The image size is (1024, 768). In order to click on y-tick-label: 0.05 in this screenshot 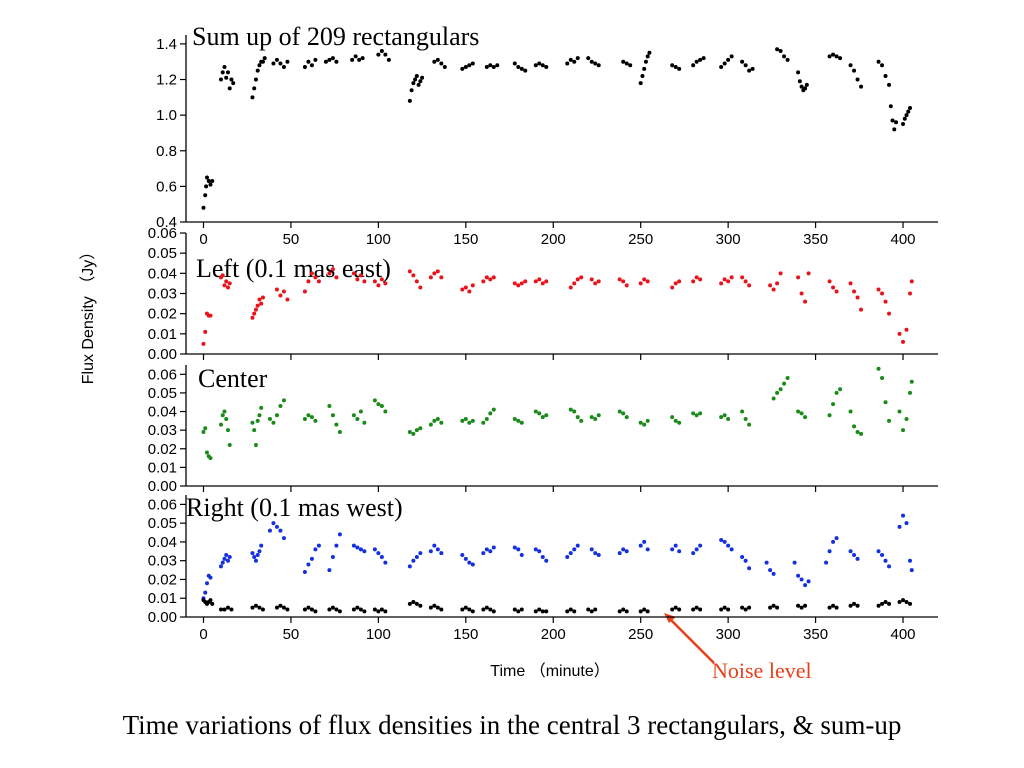, I will do `click(162, 393)`.